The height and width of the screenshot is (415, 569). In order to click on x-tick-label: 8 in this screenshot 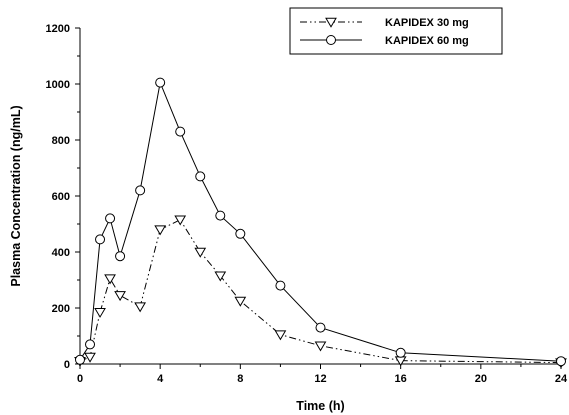, I will do `click(240, 379)`.